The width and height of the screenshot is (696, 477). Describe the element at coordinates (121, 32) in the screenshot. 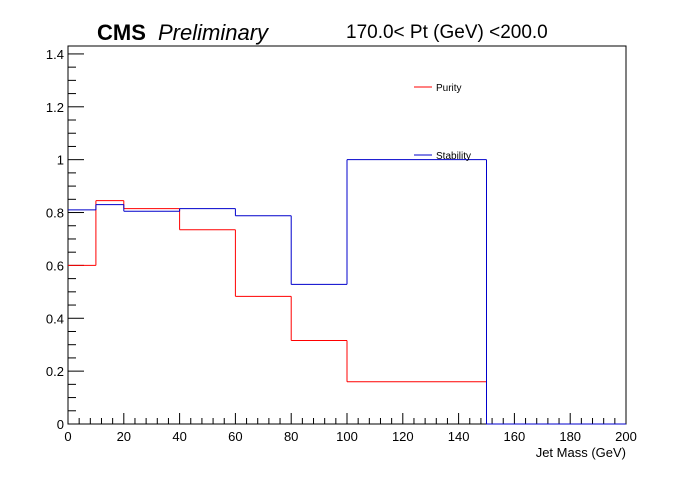

I see `chart-title-cms: CMS` at that location.